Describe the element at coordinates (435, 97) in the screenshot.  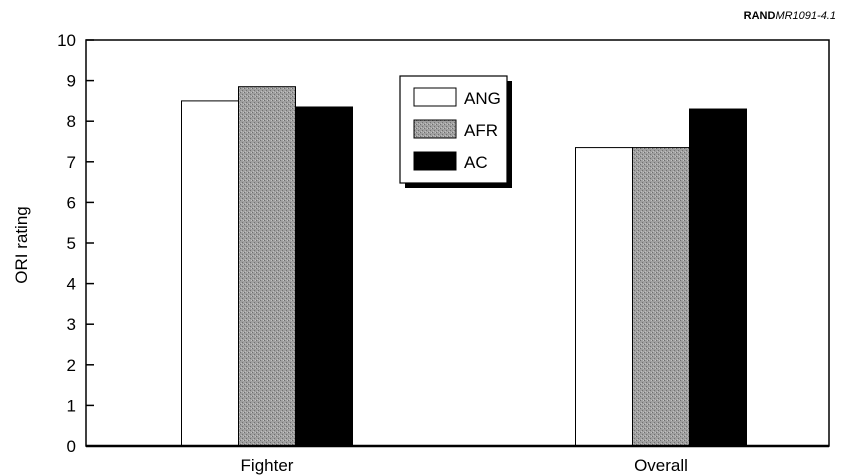
I see `legend-swatch-ang` at that location.